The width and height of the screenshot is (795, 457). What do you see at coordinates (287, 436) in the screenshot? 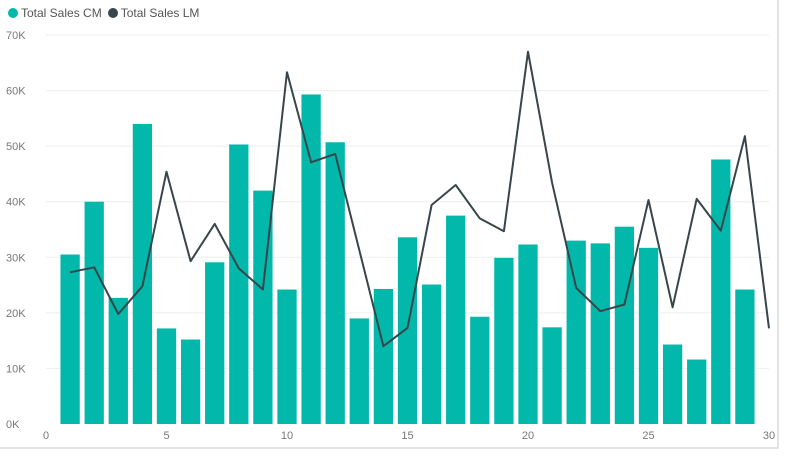
I see `x-tick-label: 10` at bounding box center [287, 436].